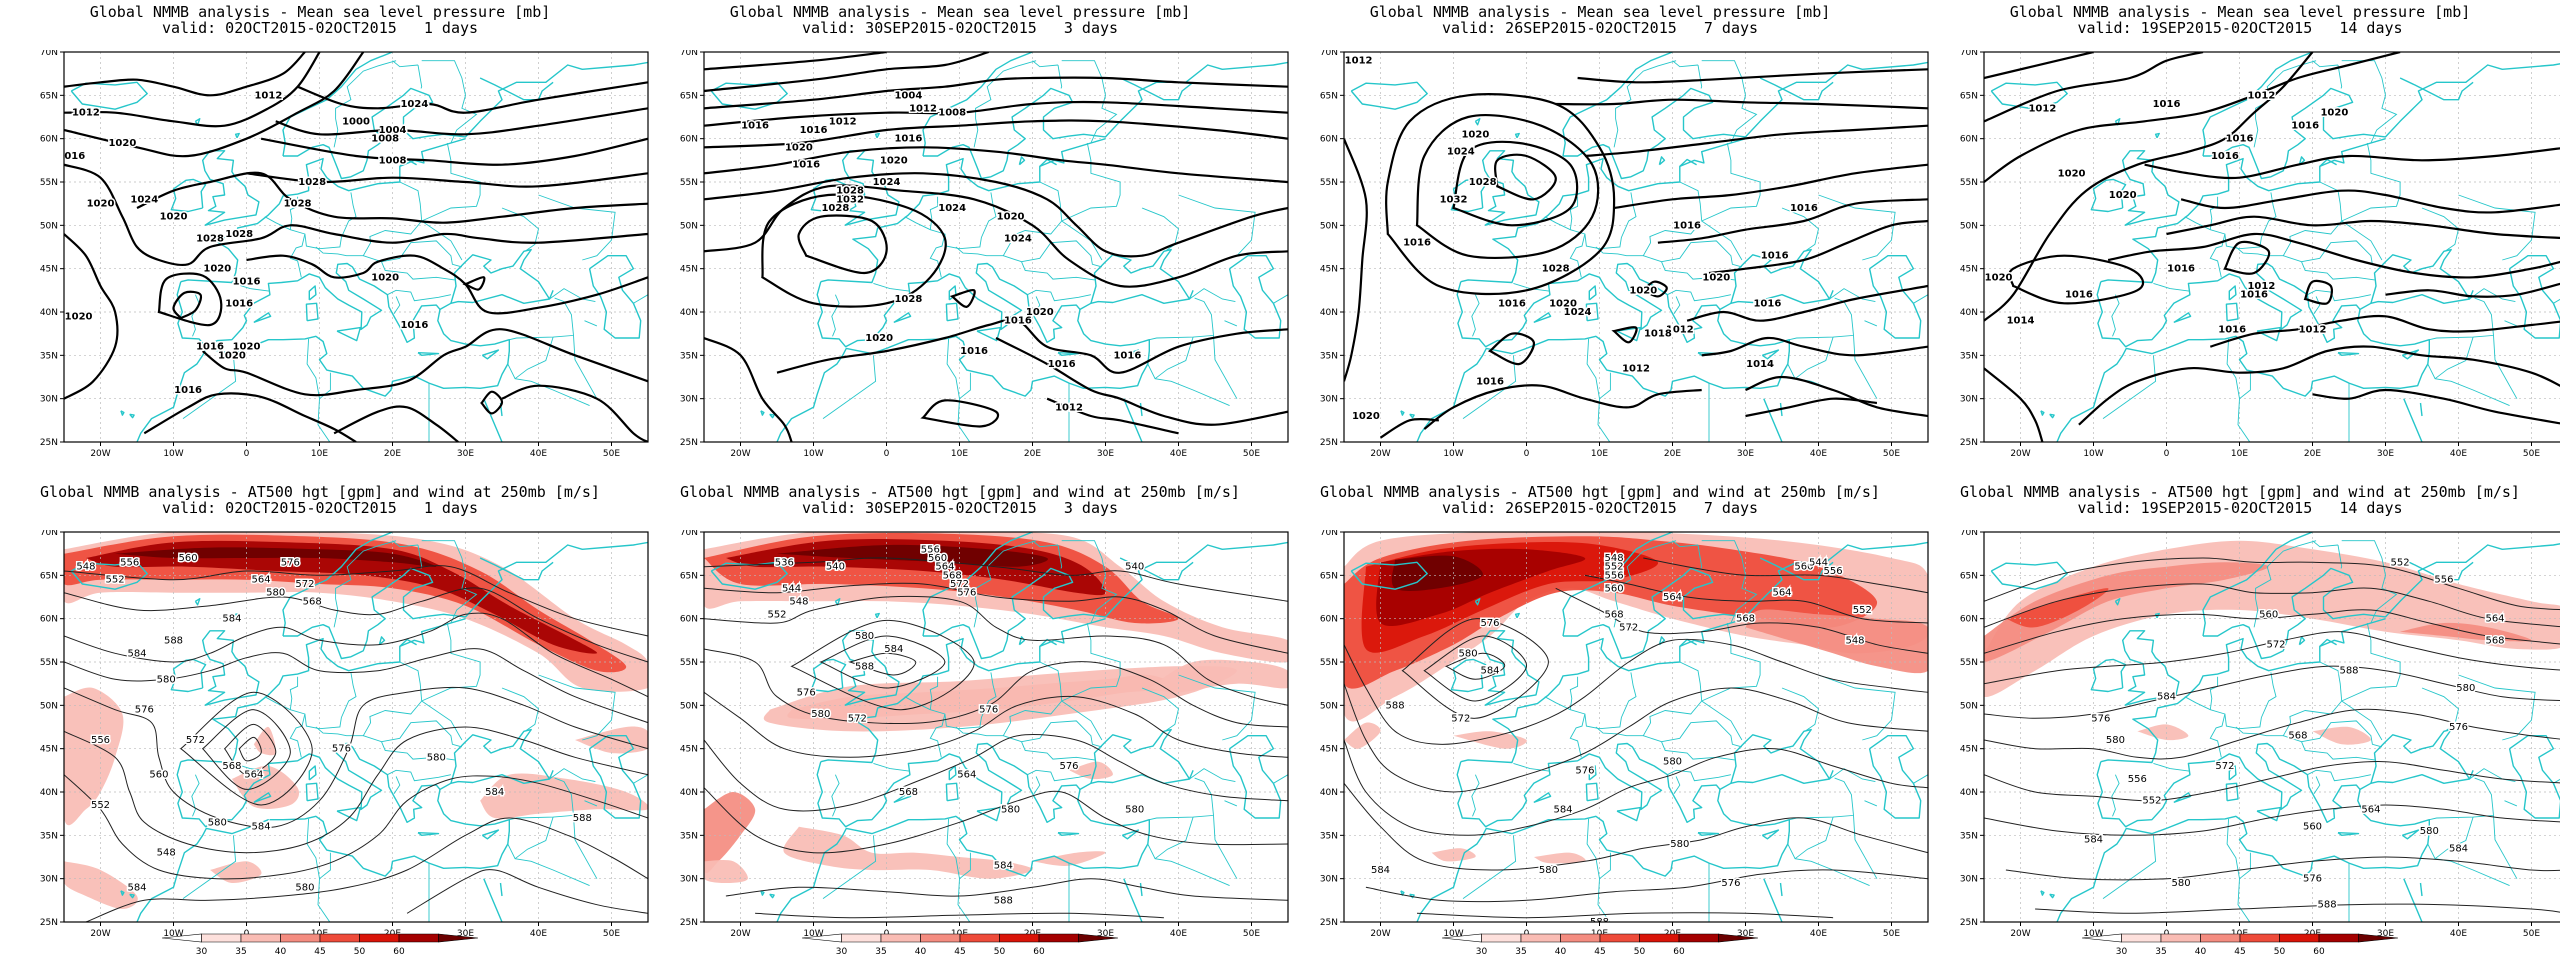 The width and height of the screenshot is (2560, 960). Describe the element at coordinates (611, 934) in the screenshot. I see `lon-tick-label: 50E` at that location.